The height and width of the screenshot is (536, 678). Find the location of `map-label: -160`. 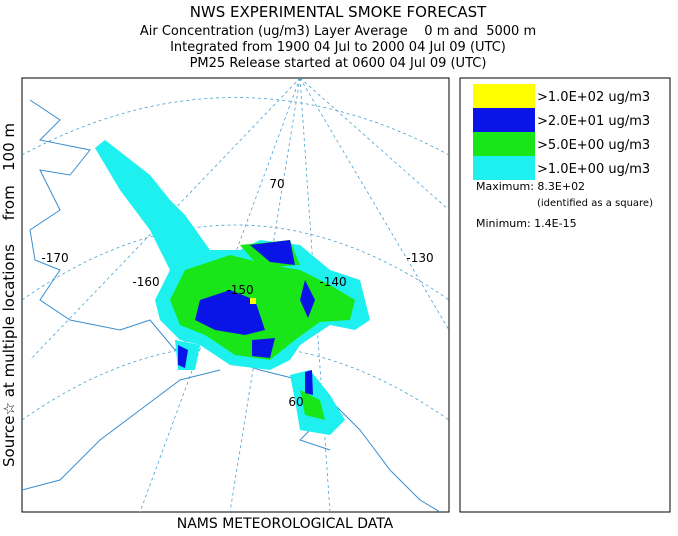

map-label: -160 is located at coordinates (145, 282).